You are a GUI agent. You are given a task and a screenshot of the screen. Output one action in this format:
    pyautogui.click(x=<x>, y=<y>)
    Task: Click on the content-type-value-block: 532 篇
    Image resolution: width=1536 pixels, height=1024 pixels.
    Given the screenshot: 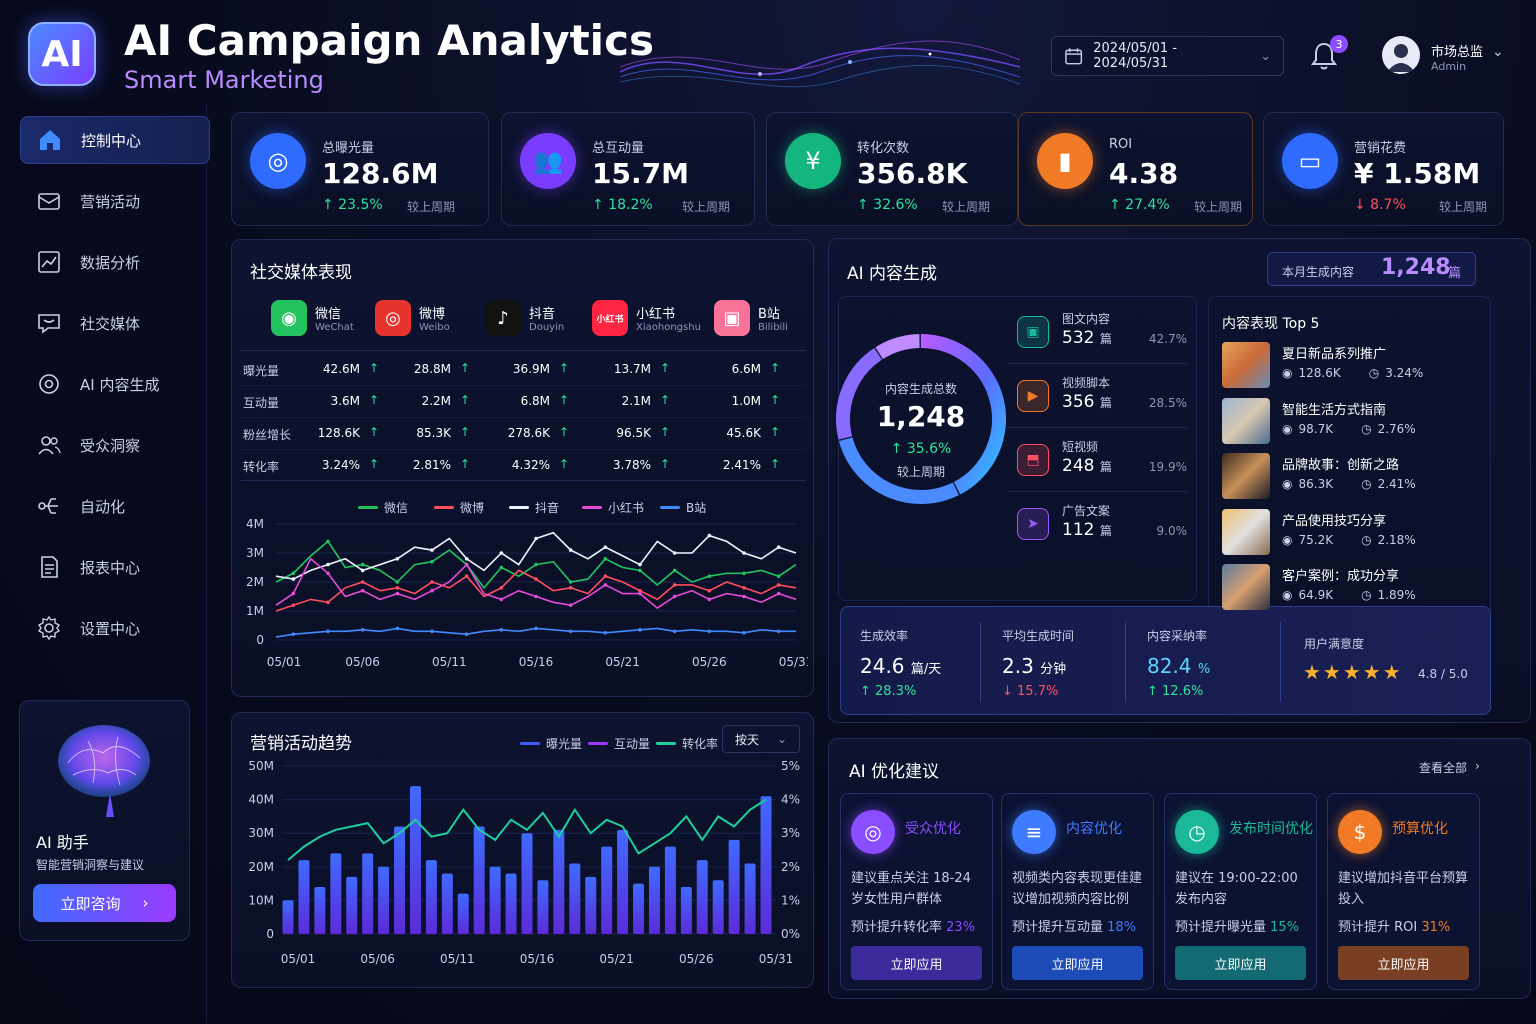 What is the action you would take?
    pyautogui.click(x=1087, y=338)
    